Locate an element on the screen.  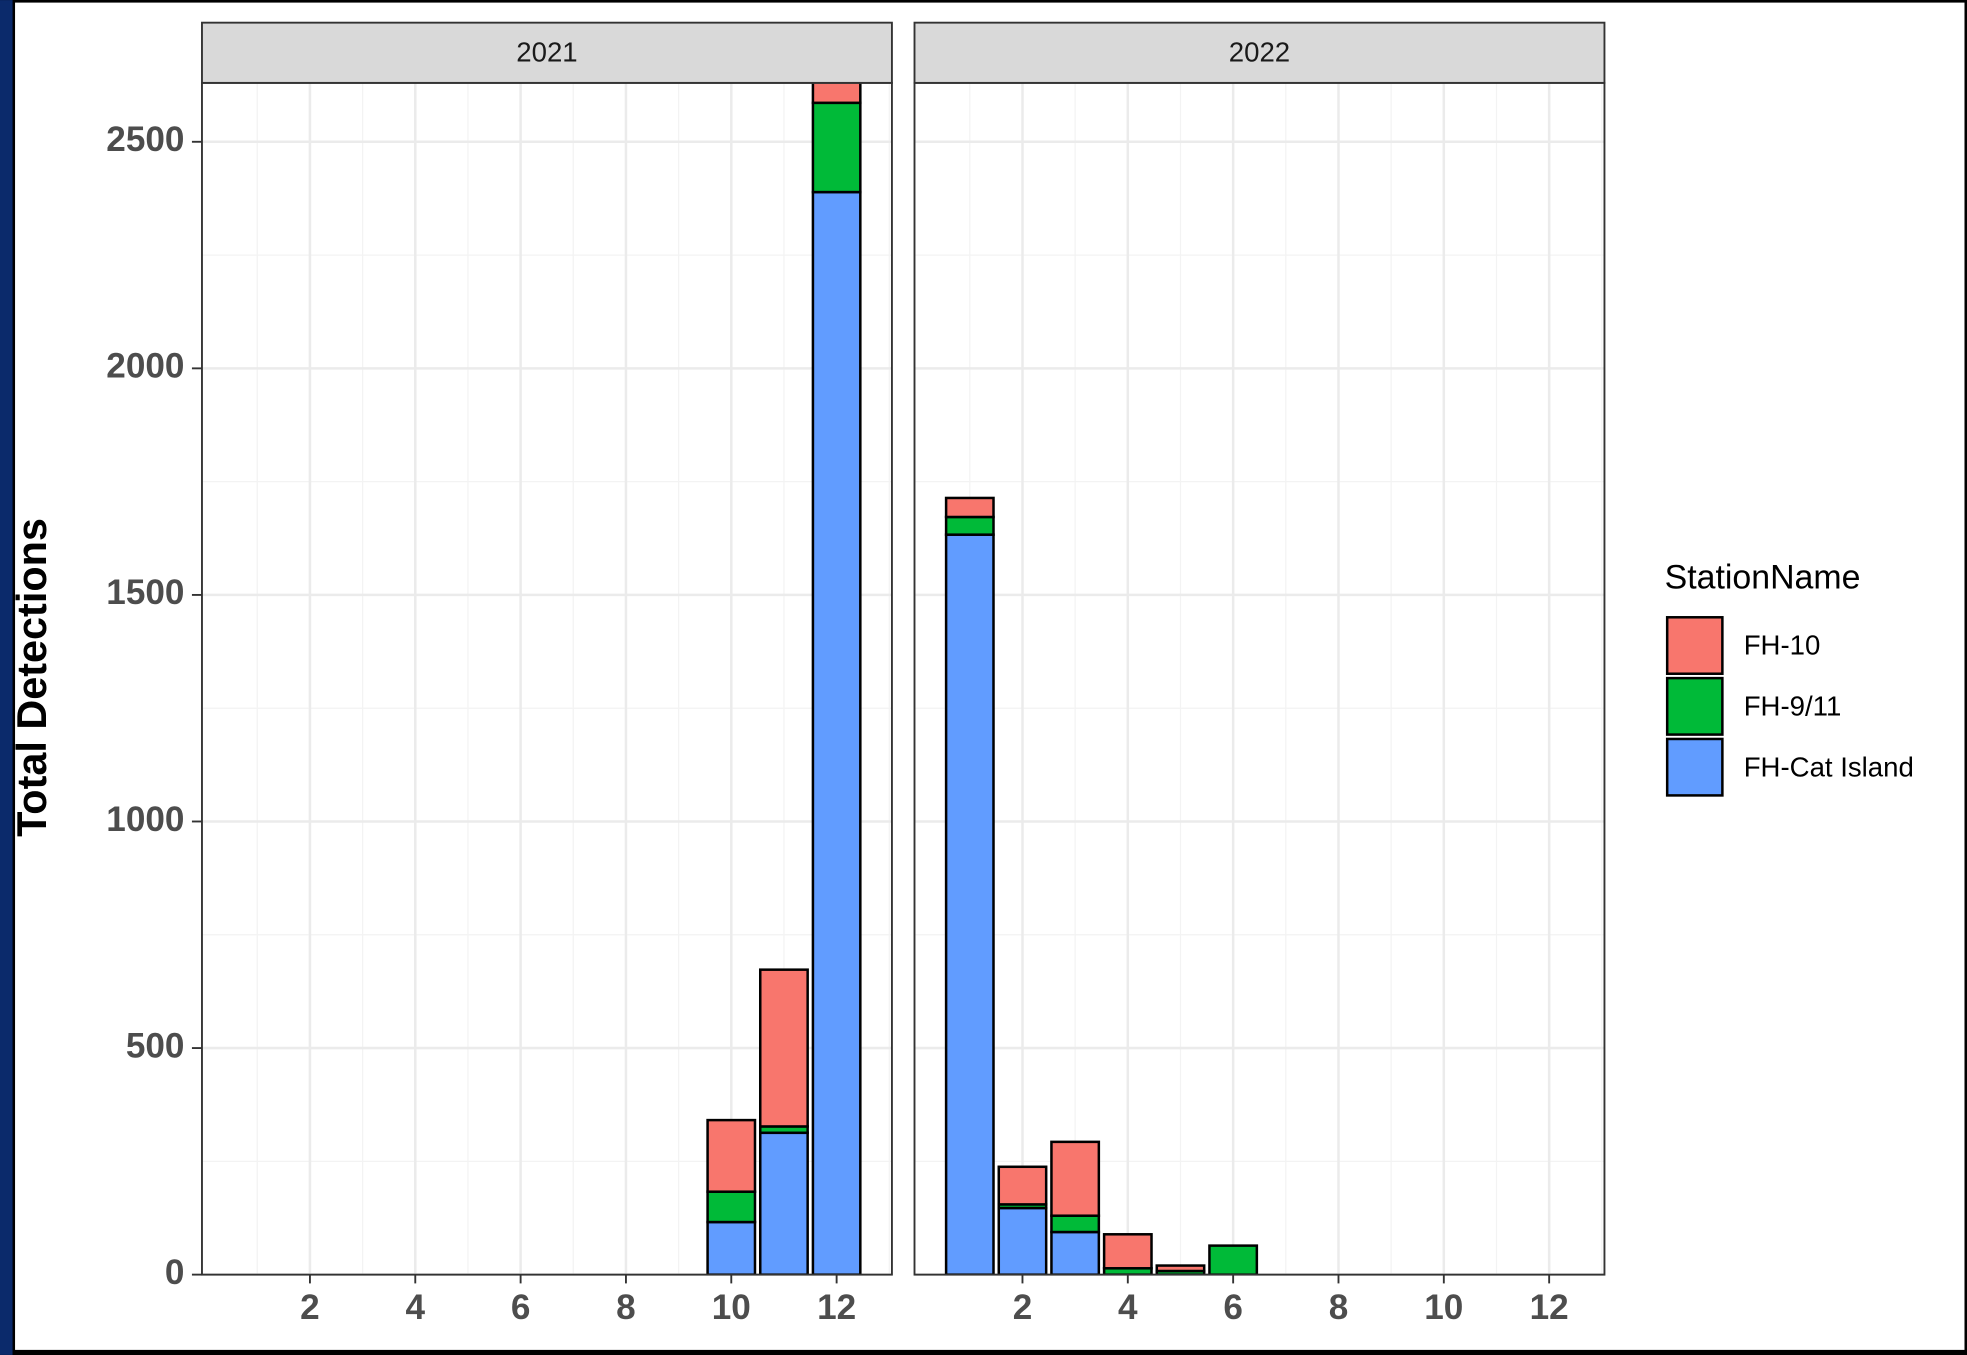
y-tick-label: 2000 is located at coordinates (145, 366).